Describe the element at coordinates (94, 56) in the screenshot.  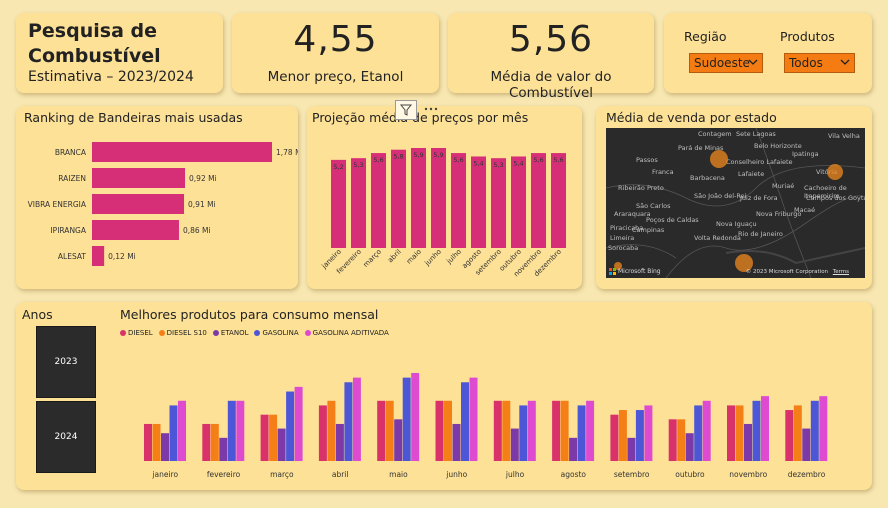
I see `title-line2: Combustível` at that location.